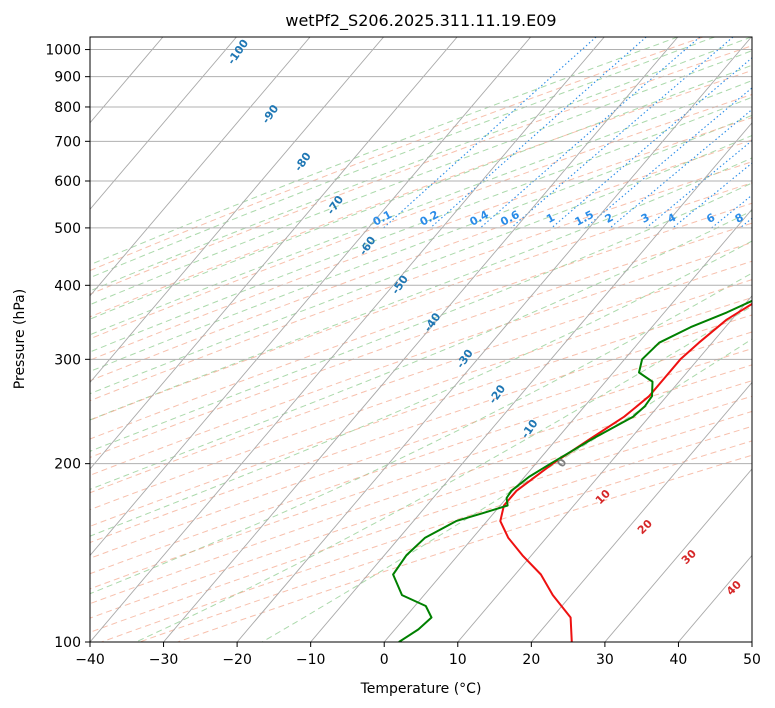 This screenshot has width=775, height=708. I want to click on y-tick-label: 700, so click(67, 142).